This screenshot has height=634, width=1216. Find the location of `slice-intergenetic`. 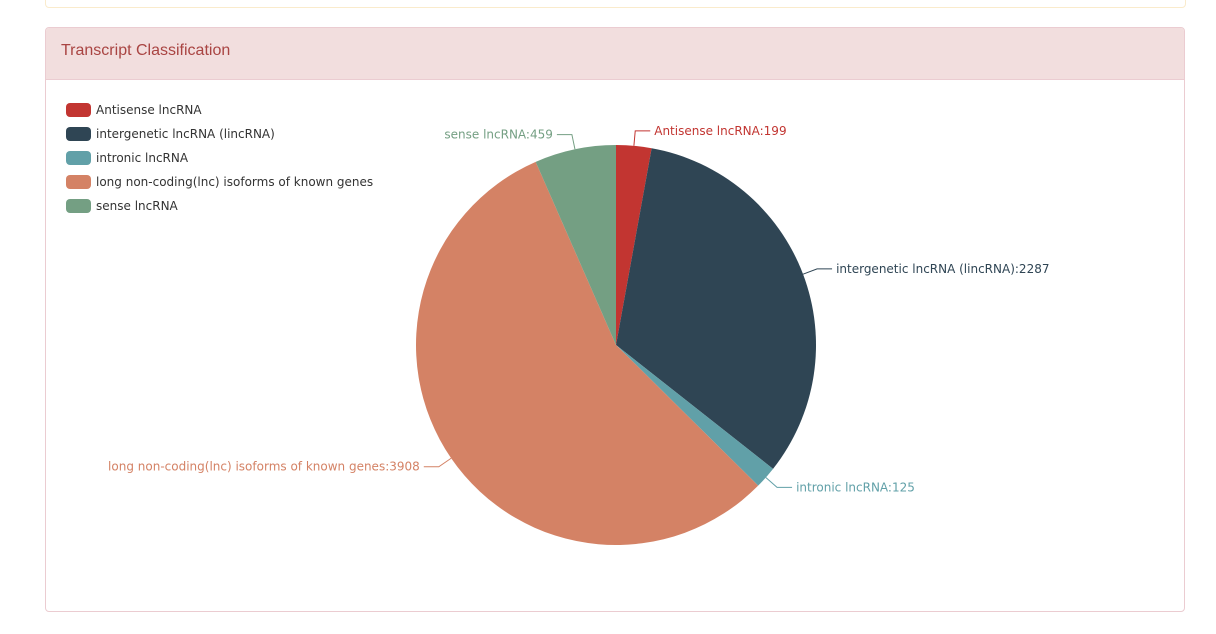

slice-intergenetic is located at coordinates (716, 308).